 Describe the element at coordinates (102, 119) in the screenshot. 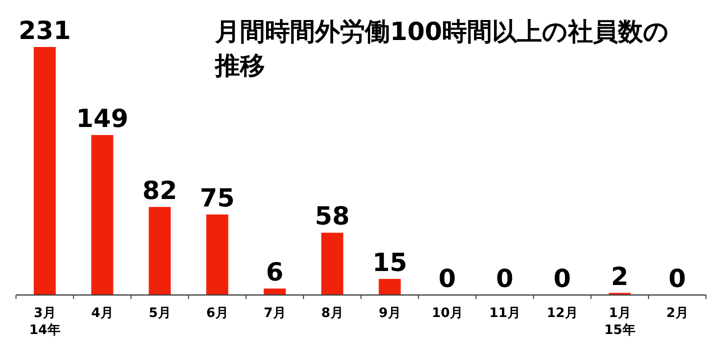

I see `data-label: 149` at that location.